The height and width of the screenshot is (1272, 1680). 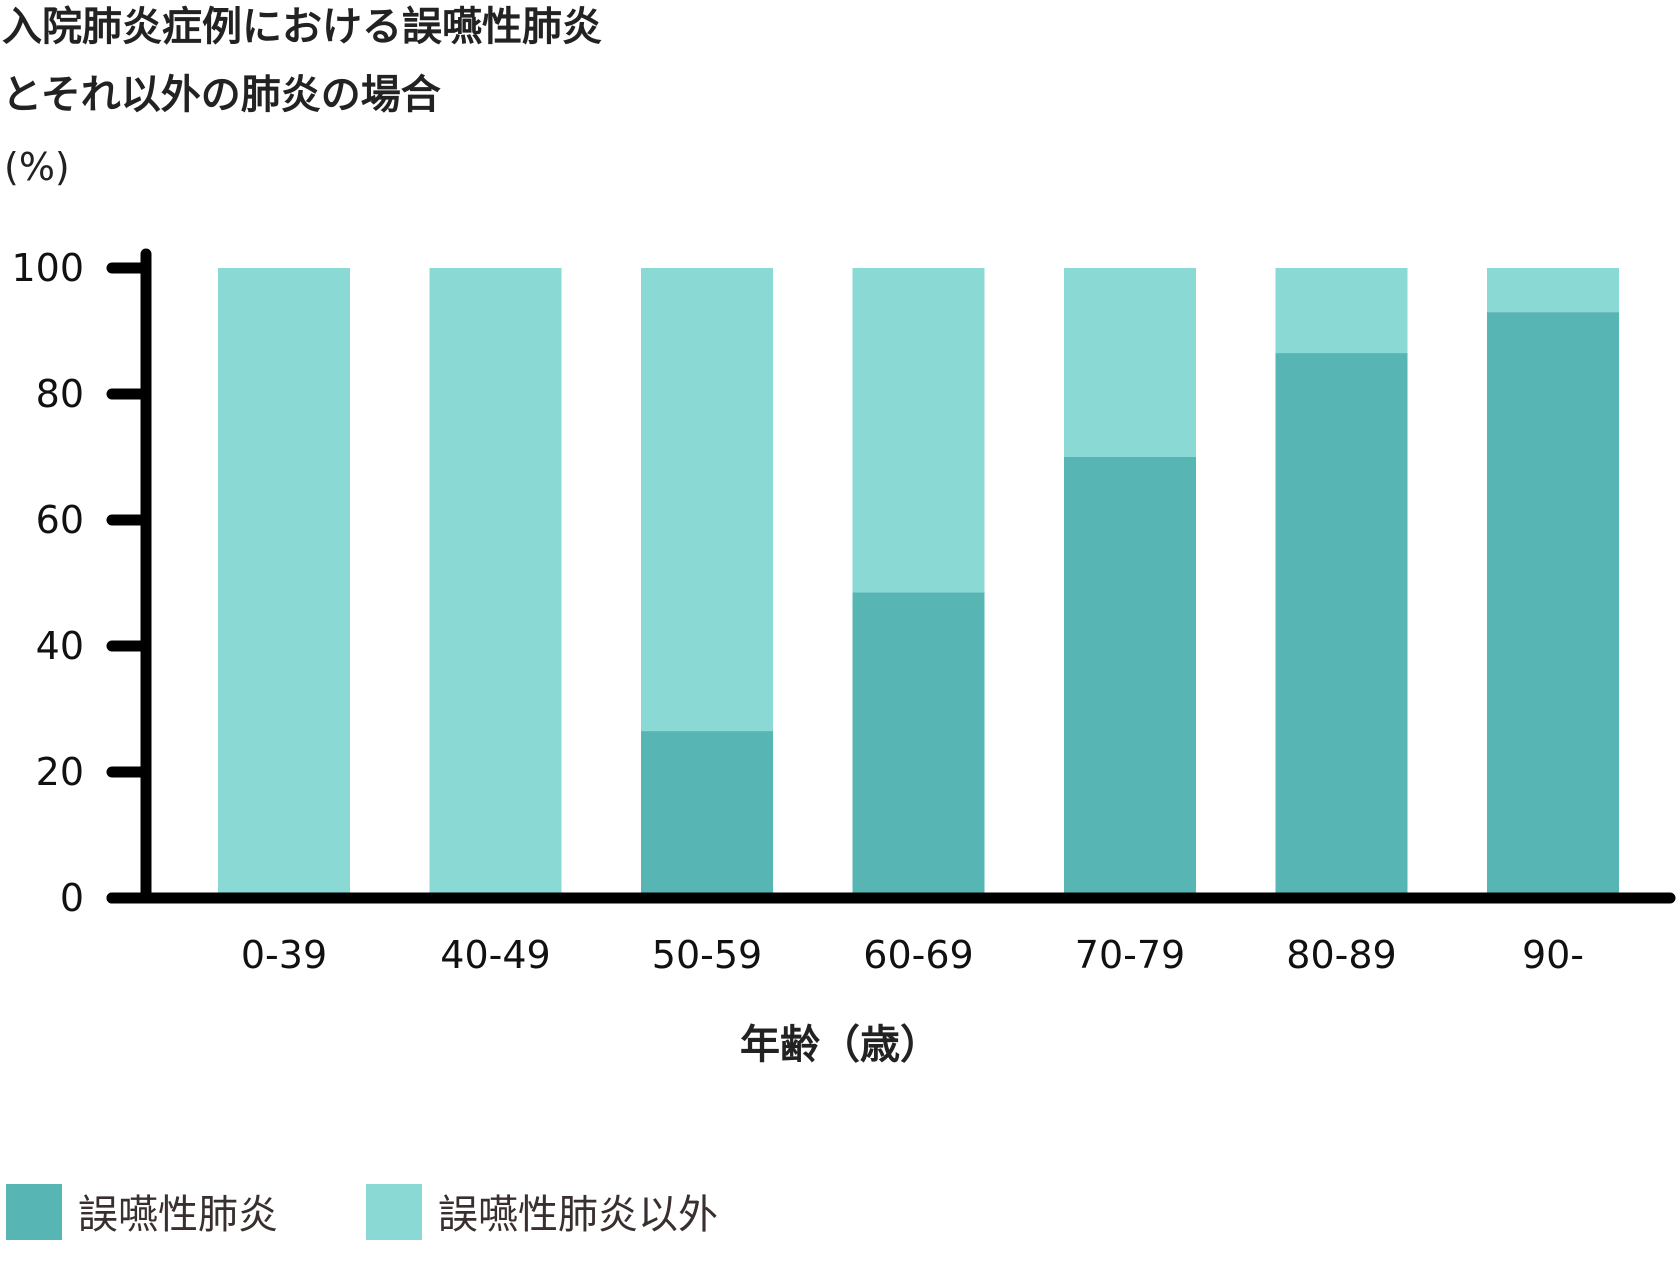 What do you see at coordinates (60, 646) in the screenshot?
I see `y-tick-label-40: 40` at bounding box center [60, 646].